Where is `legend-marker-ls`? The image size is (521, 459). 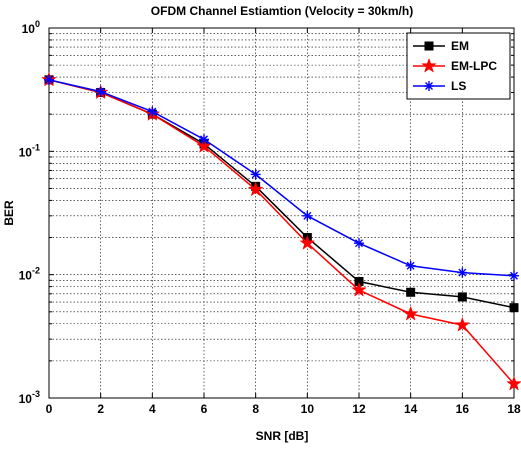 legend-marker-ls is located at coordinates (429, 86).